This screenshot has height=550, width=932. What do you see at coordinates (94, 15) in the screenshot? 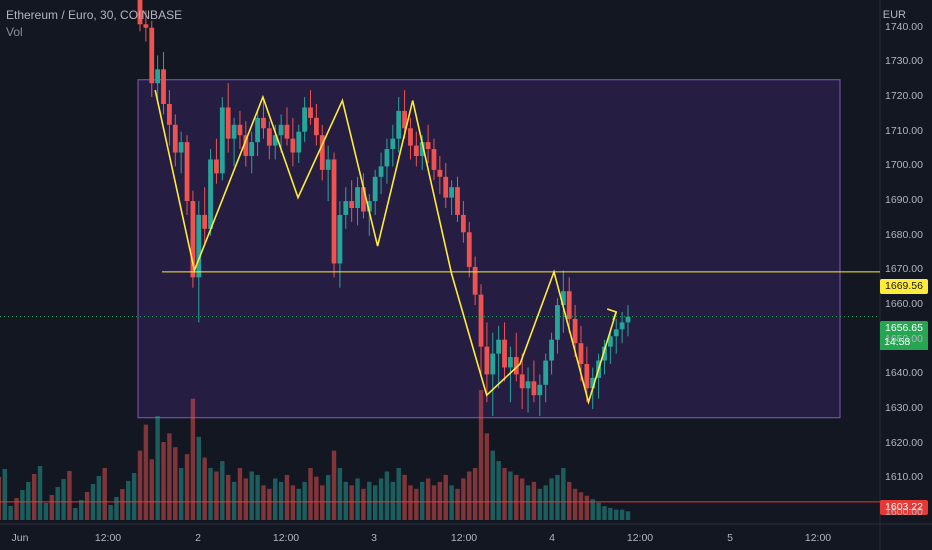
I see `symbol-title: Ethereum / Euro, 30, COINBASE` at bounding box center [94, 15].